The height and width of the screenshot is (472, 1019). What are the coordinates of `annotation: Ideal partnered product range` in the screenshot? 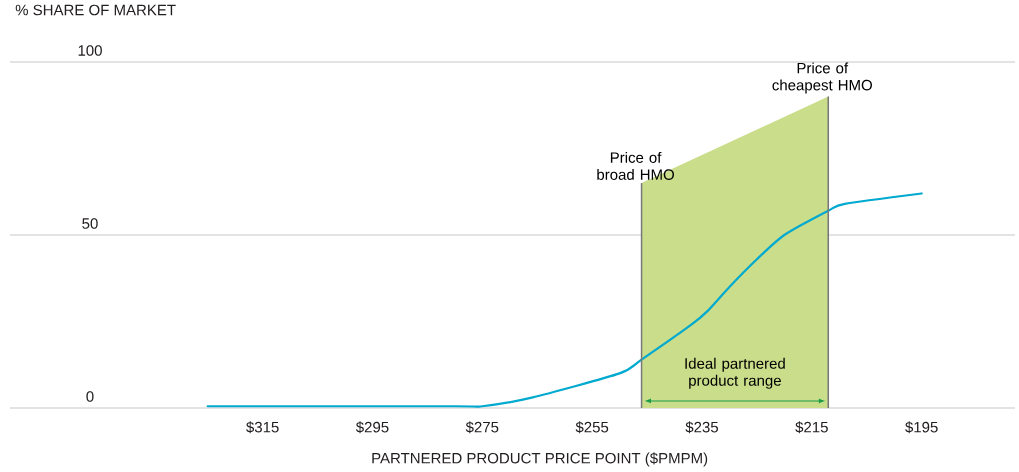 It's located at (735, 373).